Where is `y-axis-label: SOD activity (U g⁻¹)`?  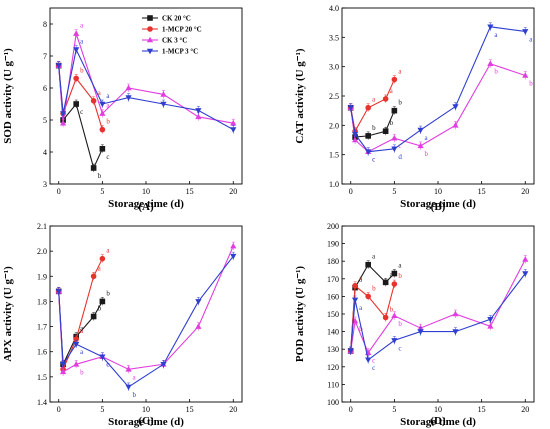 y-axis-label: SOD activity (U g⁻¹) is located at coordinates (8, 96).